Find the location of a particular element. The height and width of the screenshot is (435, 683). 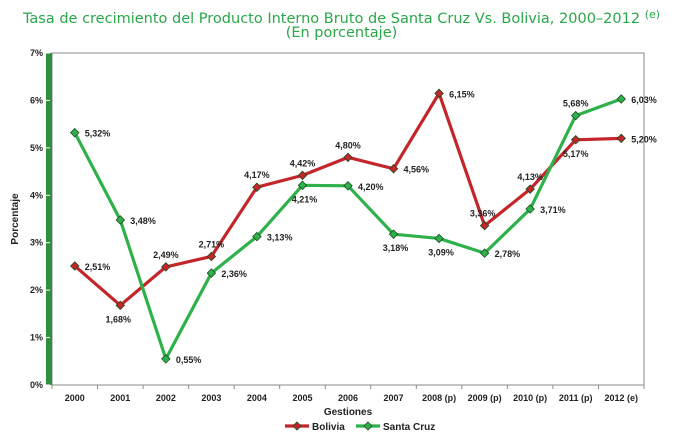

legend-santa-cruz-label: Santa Cruz is located at coordinates (409, 427).